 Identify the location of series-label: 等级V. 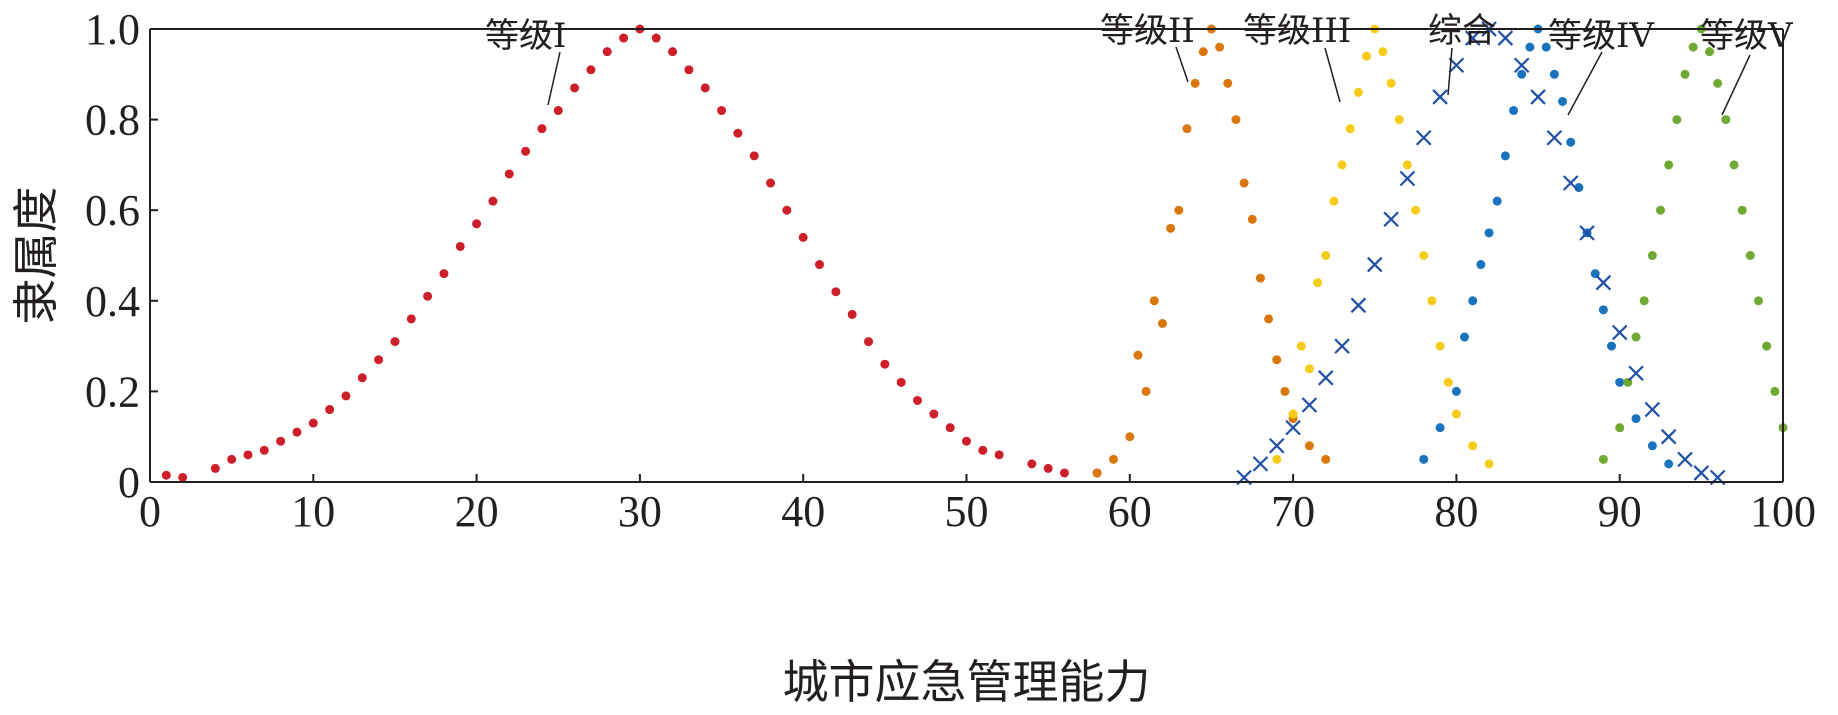
(1747, 36).